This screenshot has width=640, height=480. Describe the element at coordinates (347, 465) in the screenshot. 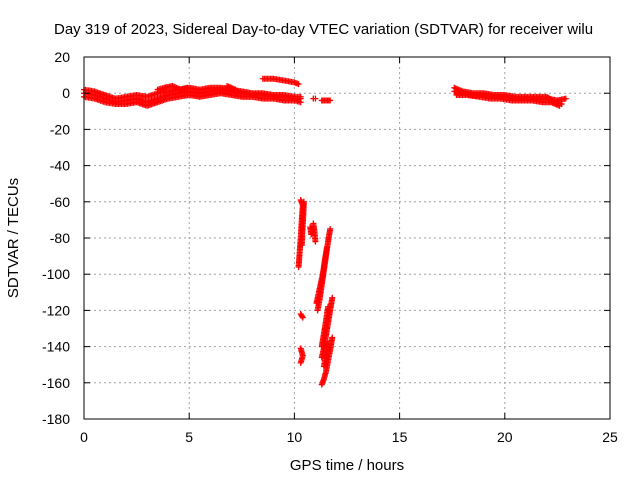

I see `x-axis-title: GPS time / hours` at that location.